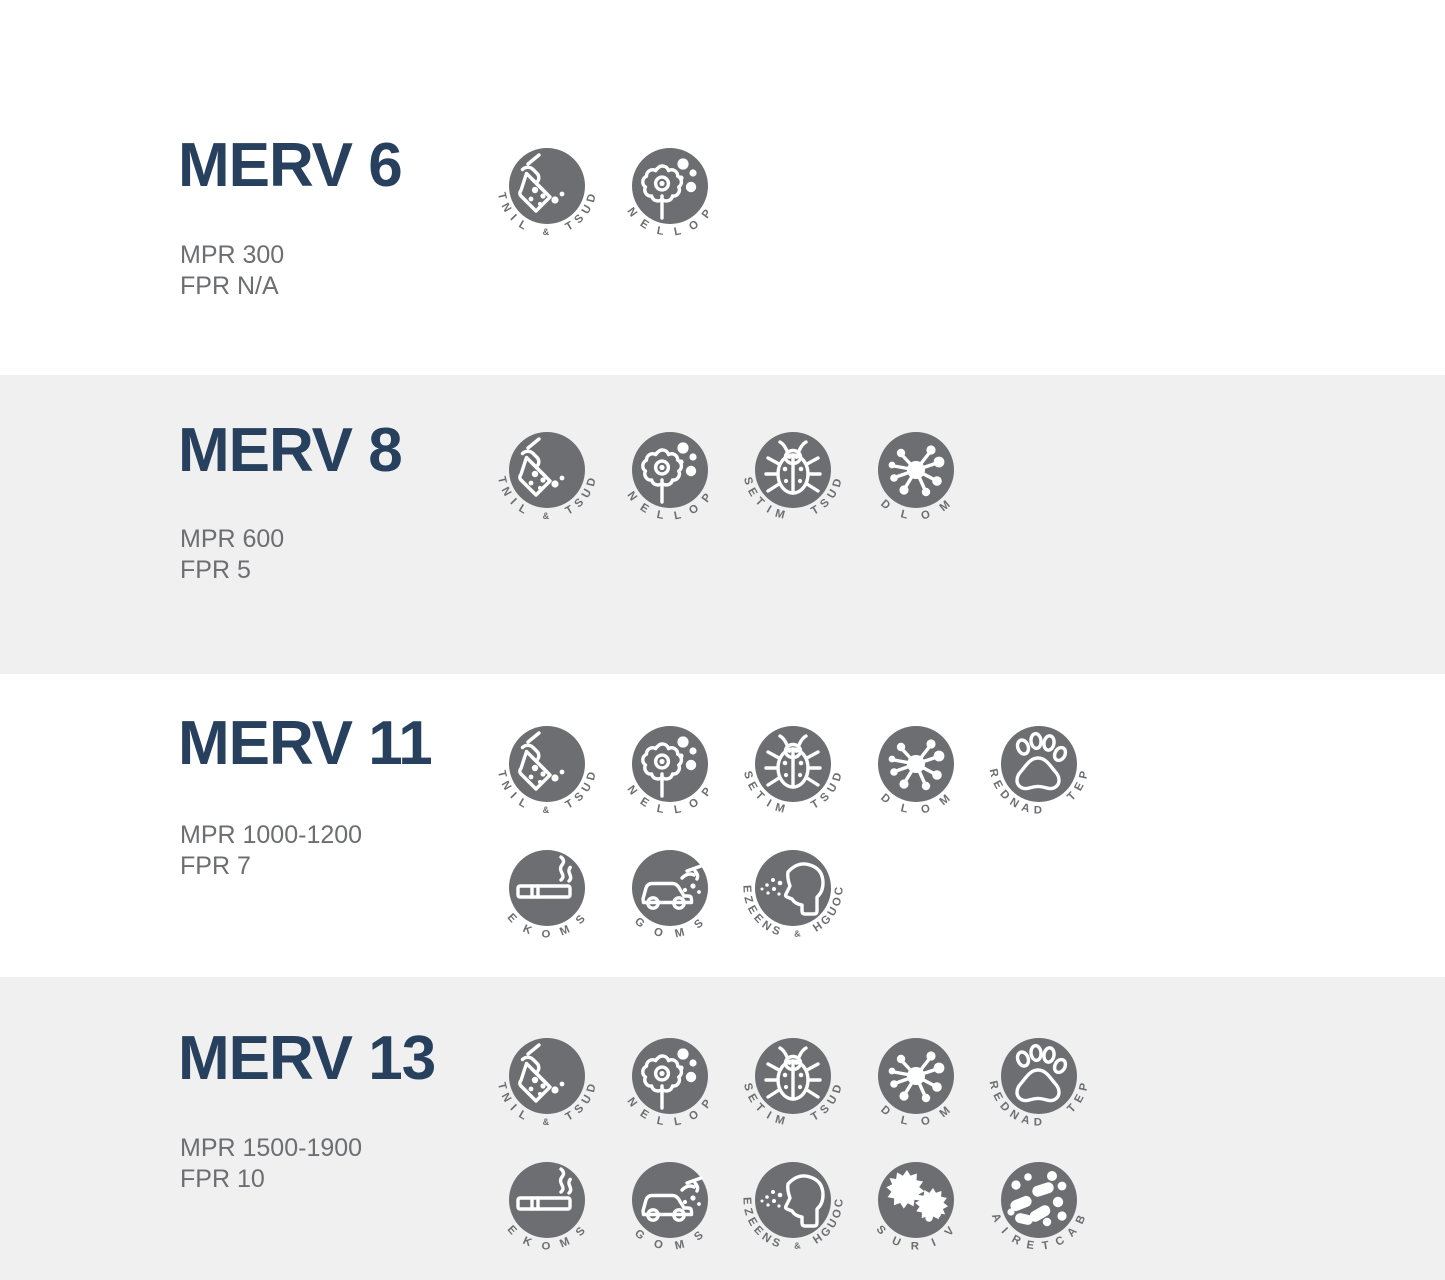  I want to click on svg-text: B, so click(1081, 1219).